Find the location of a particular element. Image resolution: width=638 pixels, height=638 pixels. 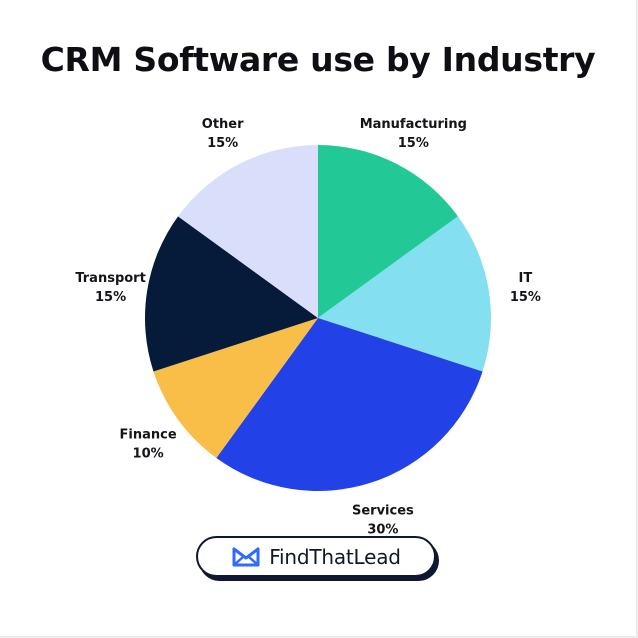

slice-value-label: 10% is located at coordinates (148, 453).